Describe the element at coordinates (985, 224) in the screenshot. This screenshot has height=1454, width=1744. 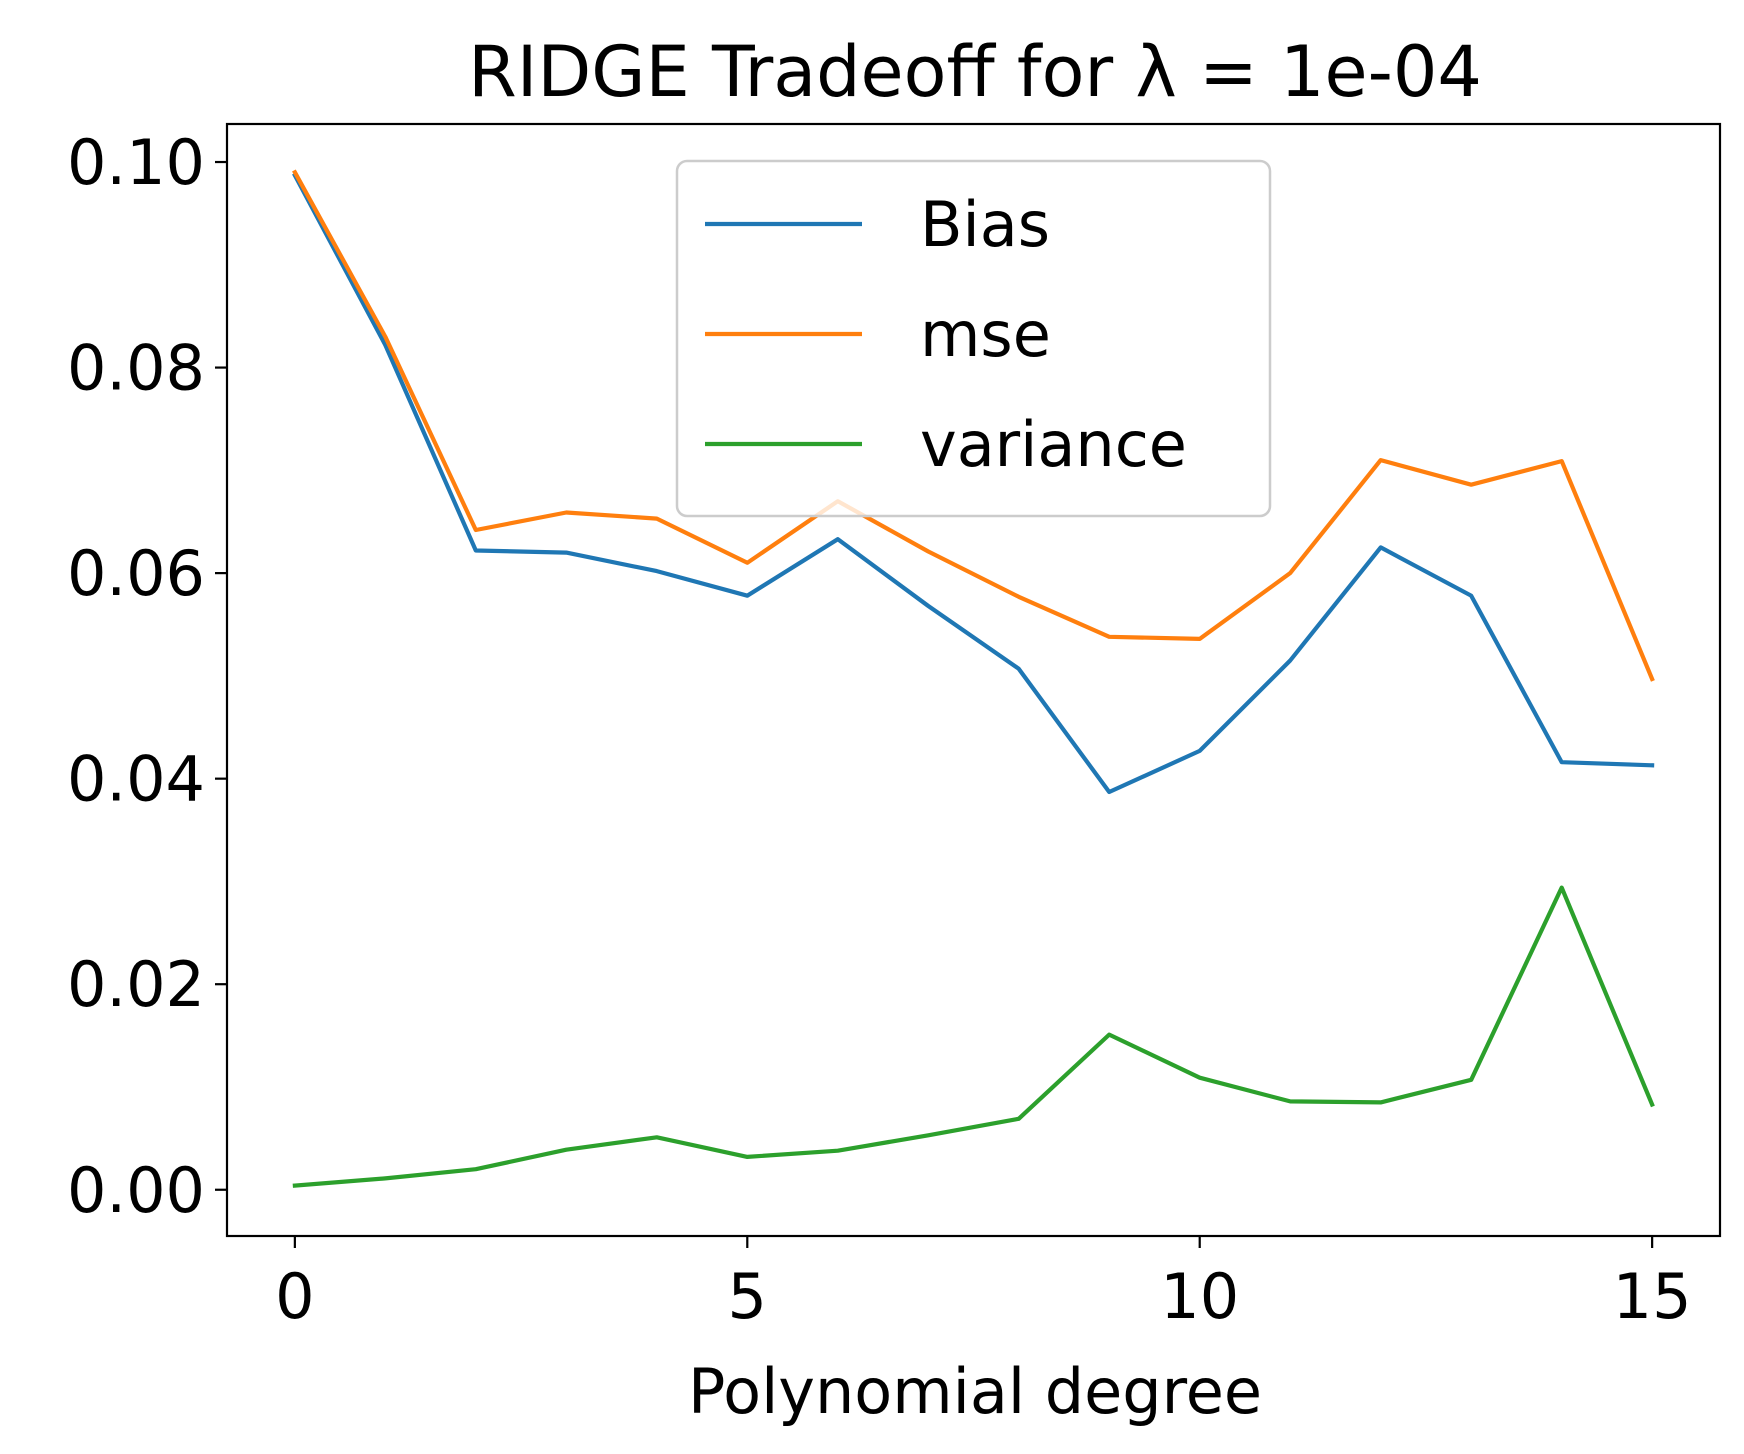
I see `legend-label-bias: Bias` at that location.